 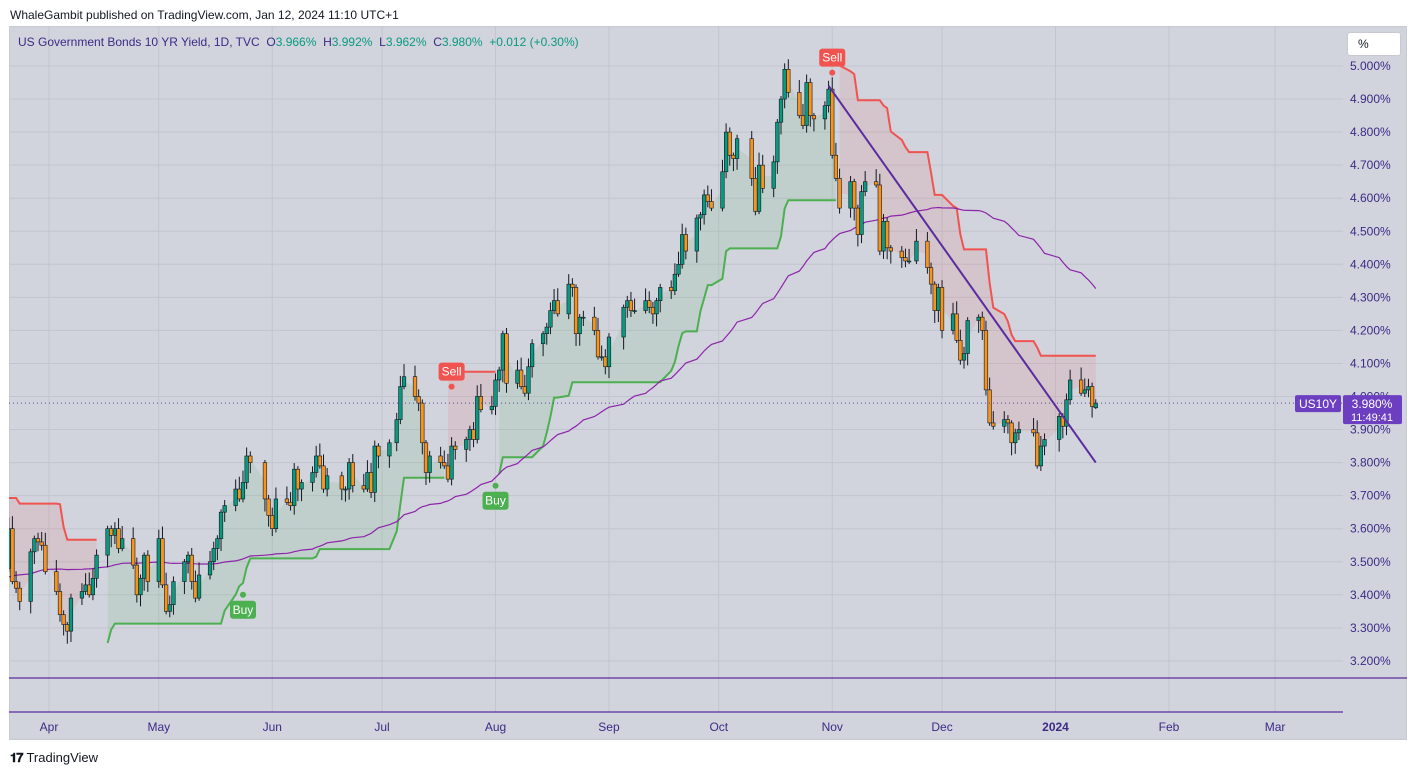 What do you see at coordinates (1374, 44) in the screenshot?
I see `percent-scale-button: %` at bounding box center [1374, 44].